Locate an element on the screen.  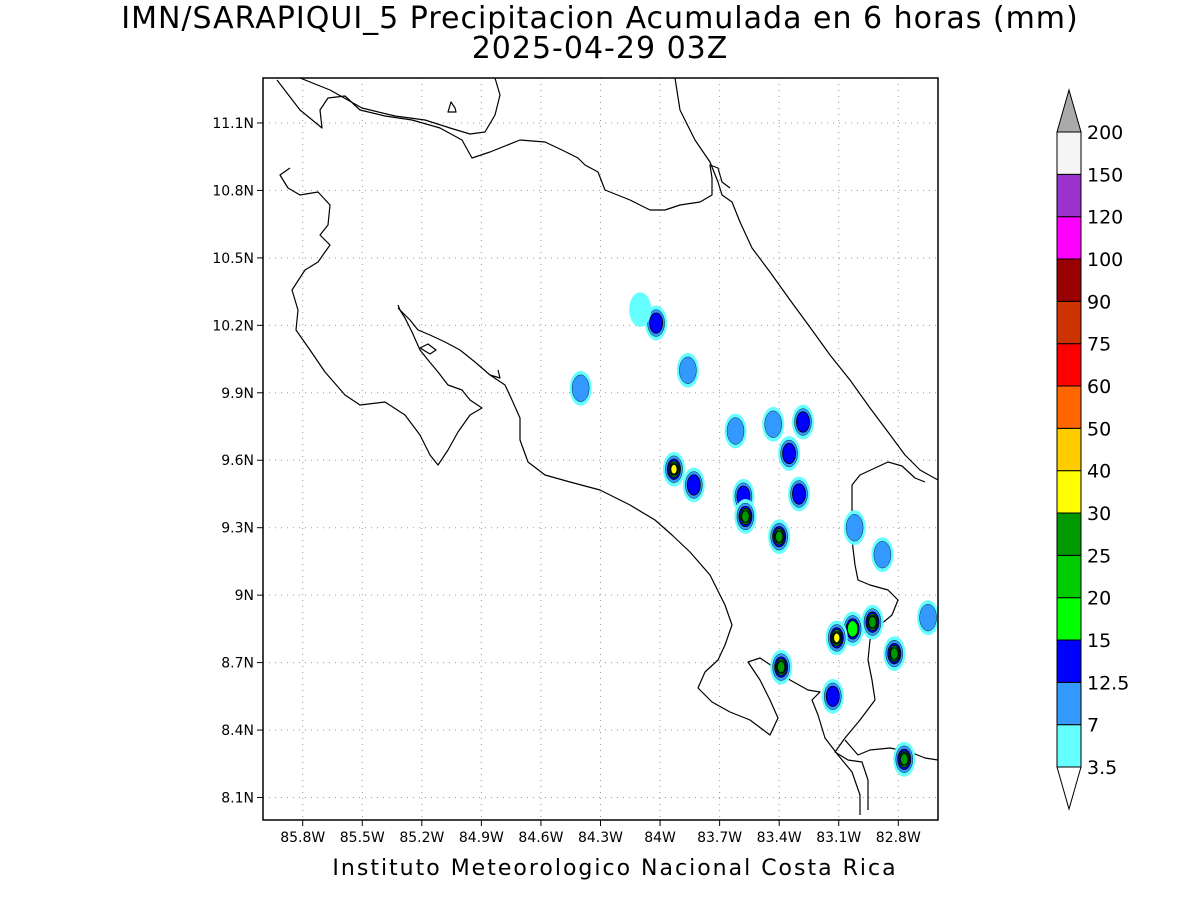
colorbar-level-label: 30 is located at coordinates (1099, 514).